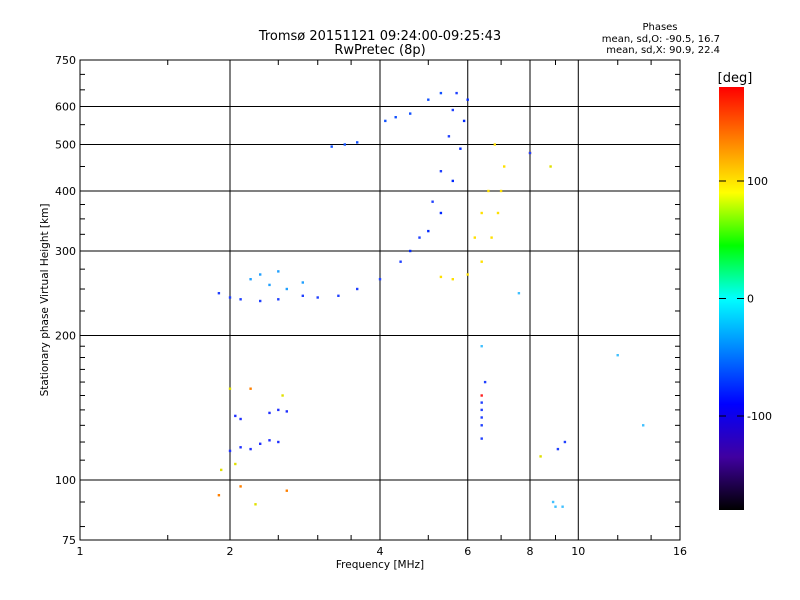  What do you see at coordinates (65, 251) in the screenshot?
I see `y-tick-label: 300` at bounding box center [65, 251].